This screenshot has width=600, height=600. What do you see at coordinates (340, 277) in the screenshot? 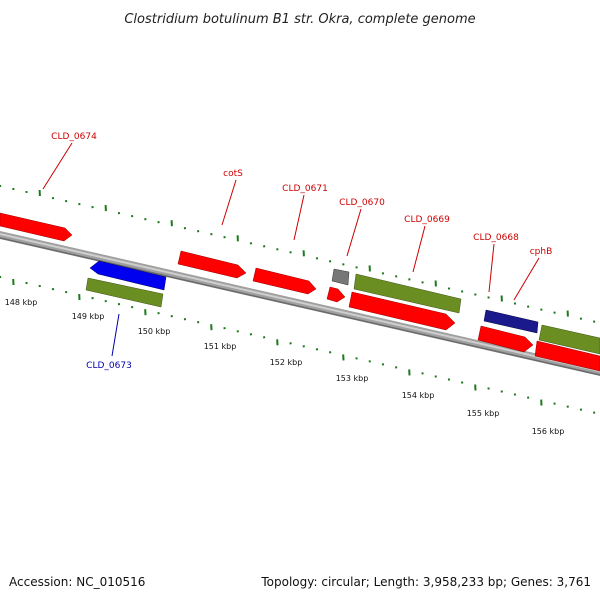
I see `gene-gray` at bounding box center [340, 277].